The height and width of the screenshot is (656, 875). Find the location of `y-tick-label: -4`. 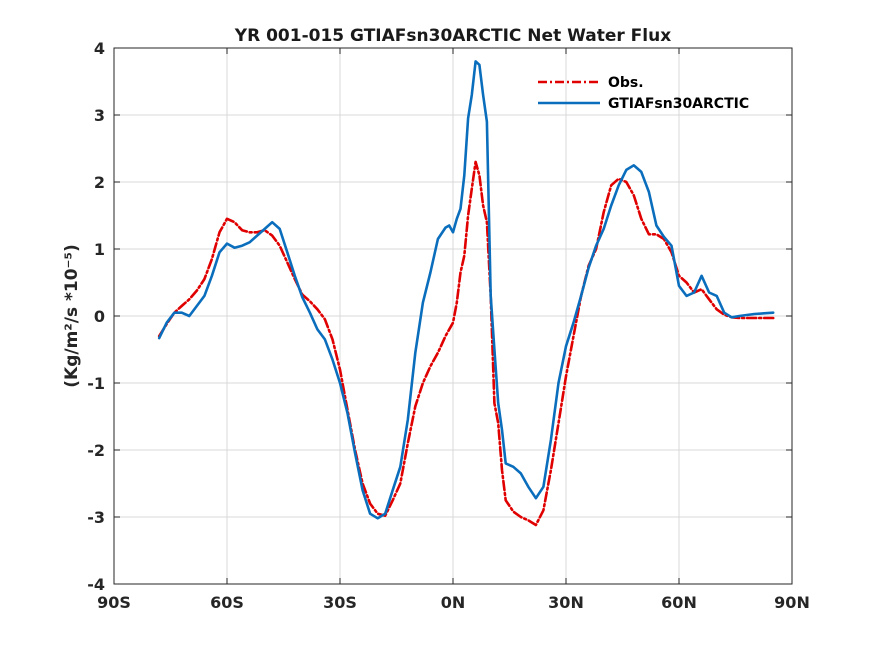

y-tick-label: -4 is located at coordinates (96, 584).